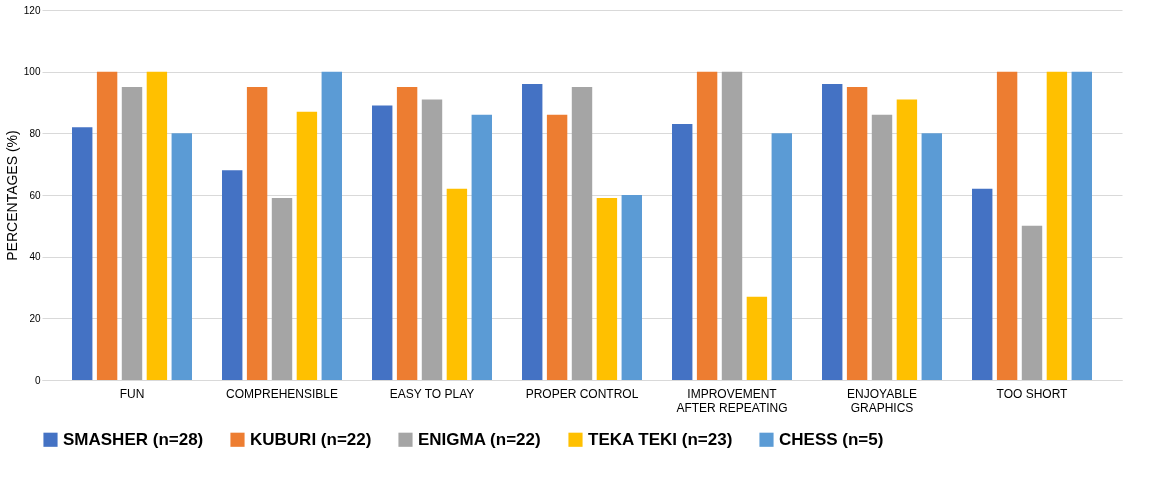  What do you see at coordinates (35, 133) in the screenshot?
I see `y-tick-label: 80` at bounding box center [35, 133].